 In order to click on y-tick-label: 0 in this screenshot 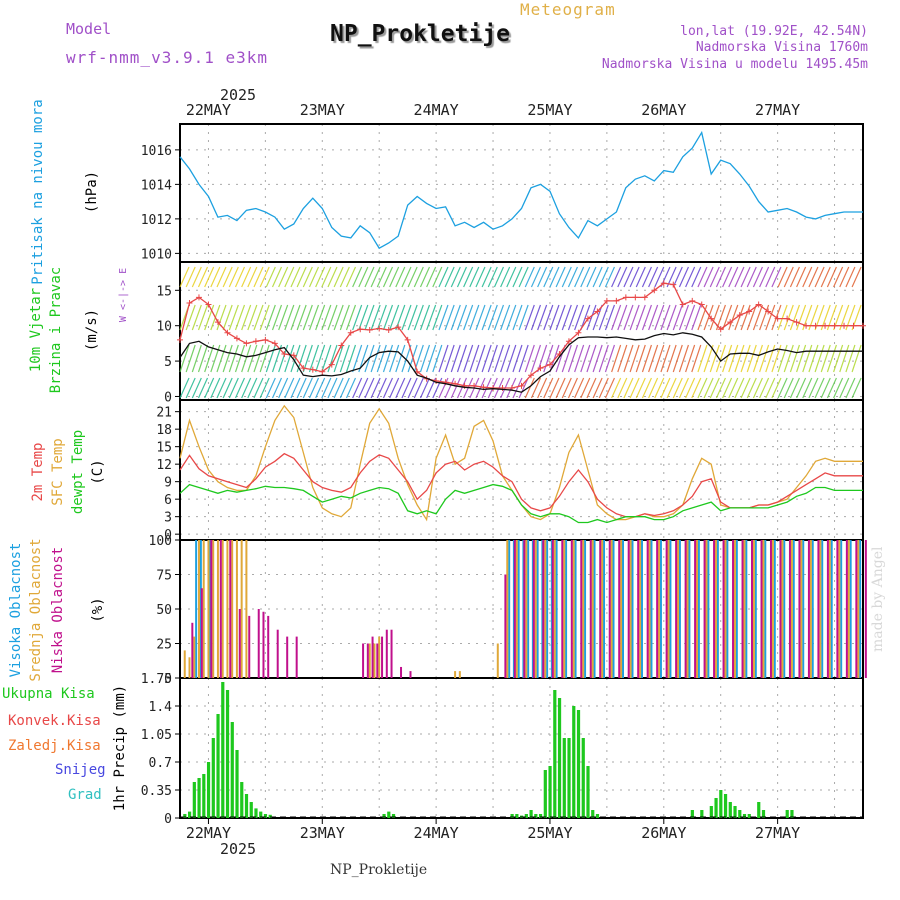, I will do `click(168, 535)`.